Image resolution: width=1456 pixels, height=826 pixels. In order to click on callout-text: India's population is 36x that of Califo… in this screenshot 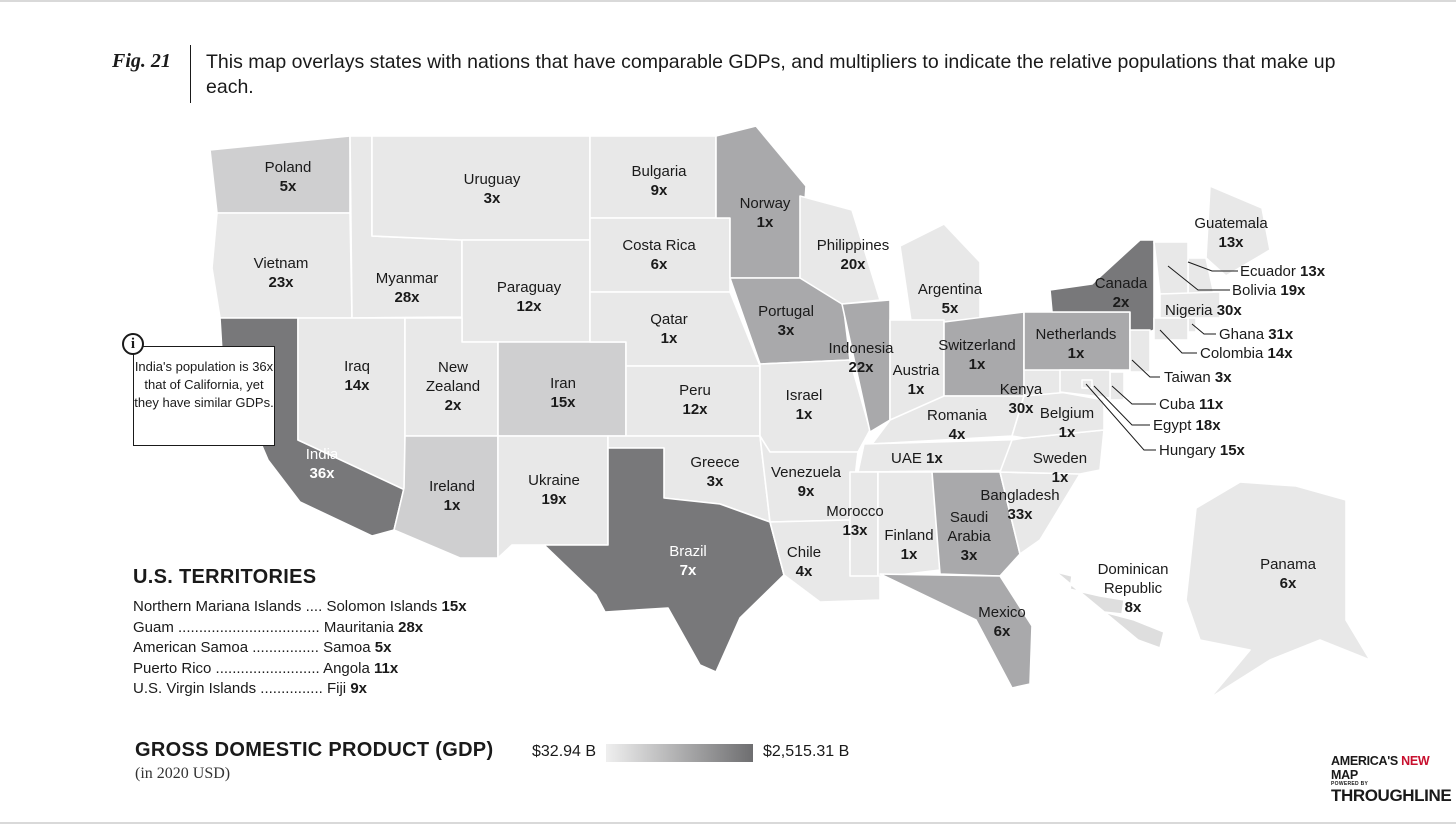, I will do `click(204, 384)`.